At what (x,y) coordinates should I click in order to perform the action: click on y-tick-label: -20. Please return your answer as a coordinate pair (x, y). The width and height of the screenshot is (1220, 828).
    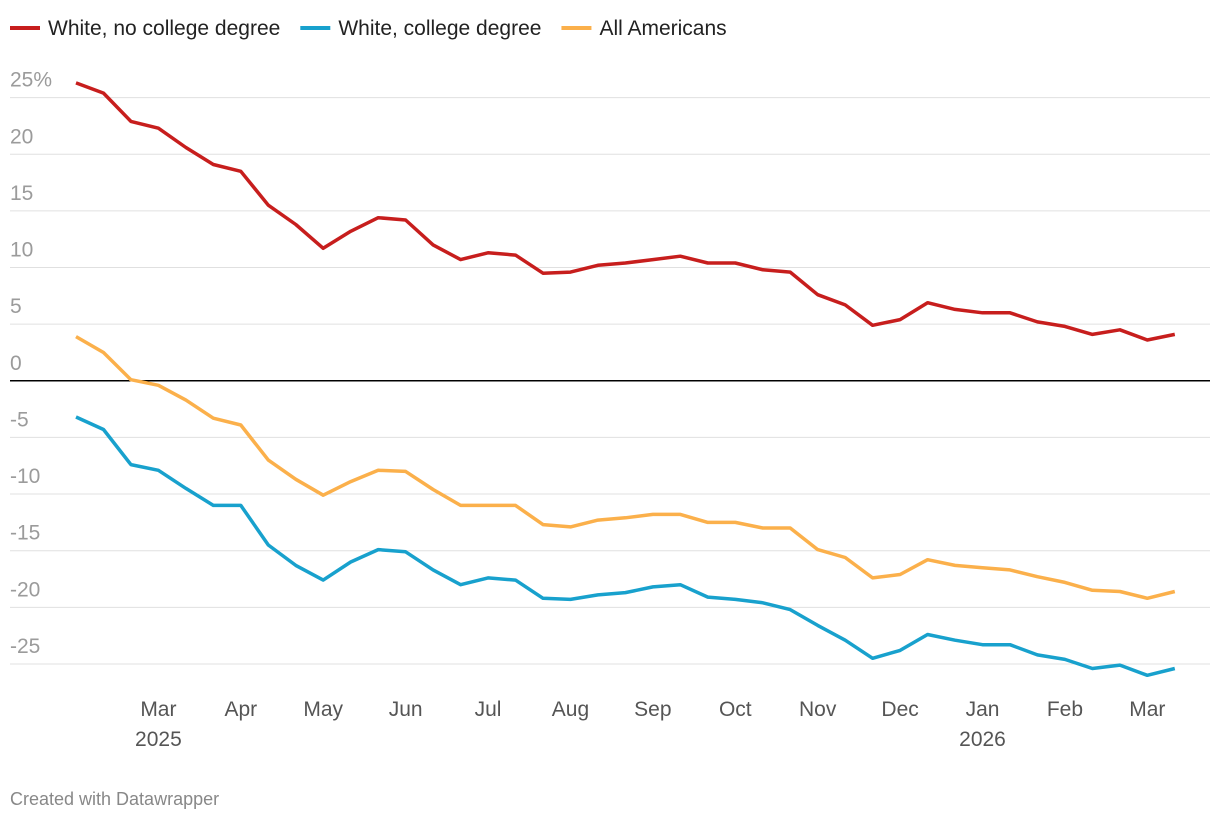
    Looking at the image, I should click on (25, 589).